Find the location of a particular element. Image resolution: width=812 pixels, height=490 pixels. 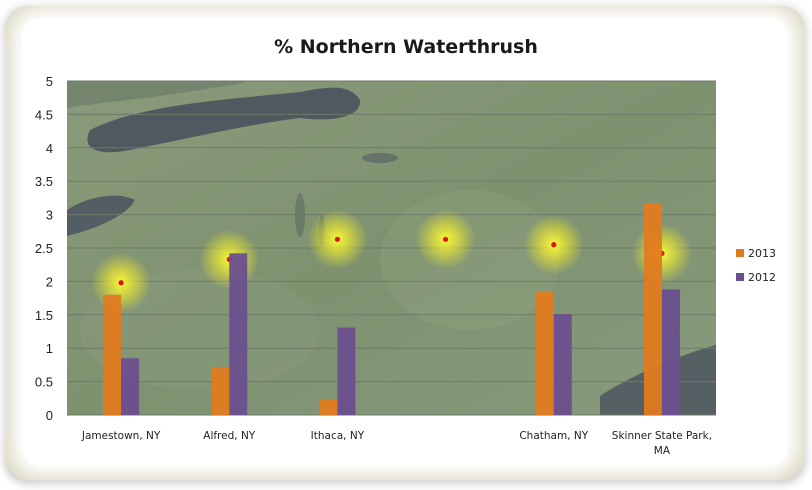

x-tick-label: MA is located at coordinates (662, 451).